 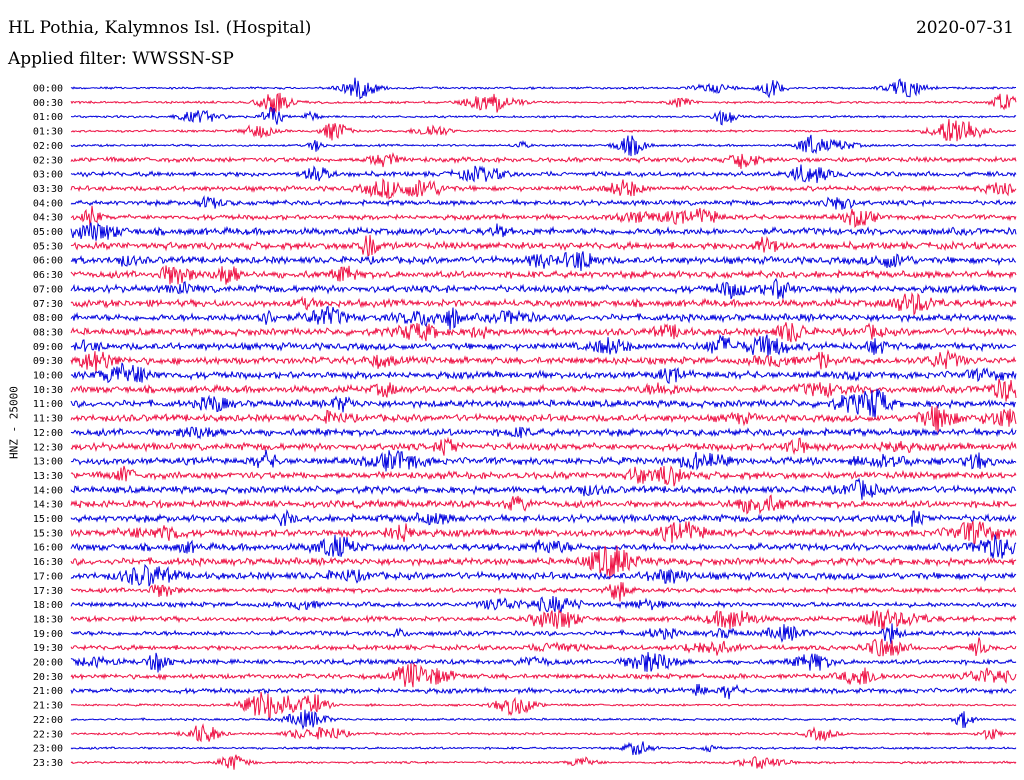 I want to click on filter-label: Applied filter: WWSSN-SP, so click(x=121, y=59).